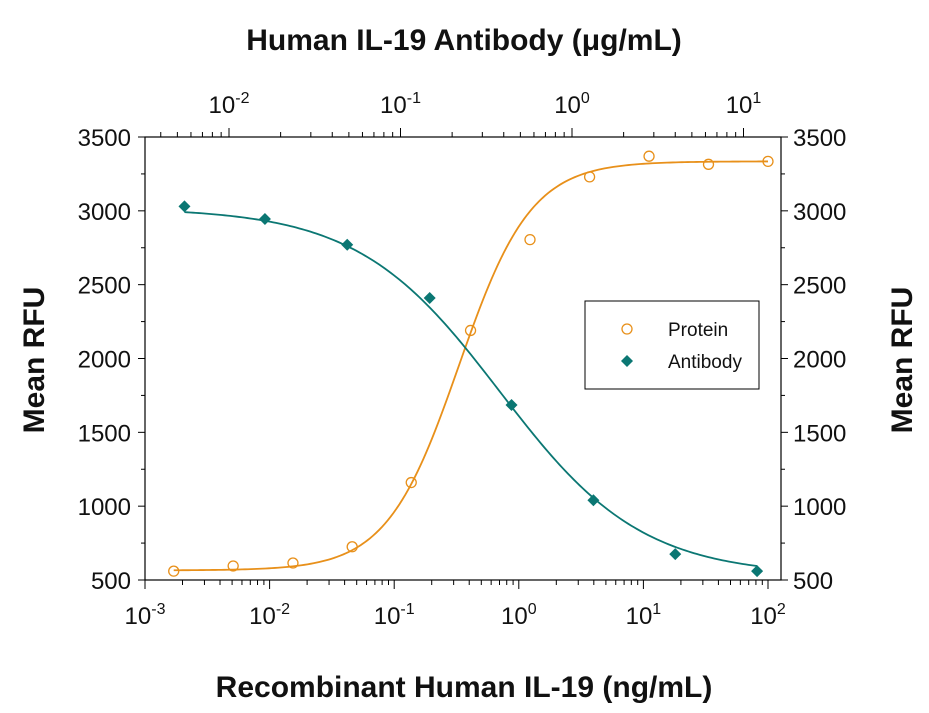 The width and height of the screenshot is (929, 713). I want to click on top-axis-title: Human IL-19 Antibody (μg/mL), so click(464, 40).